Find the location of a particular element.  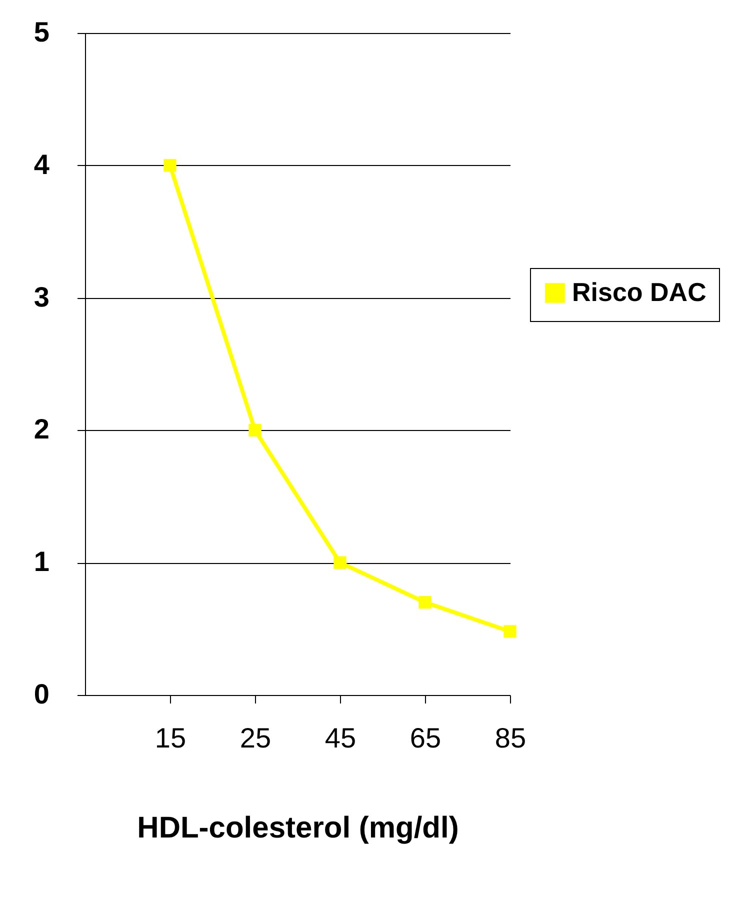

x-tick-label: 45 is located at coordinates (340, 738).